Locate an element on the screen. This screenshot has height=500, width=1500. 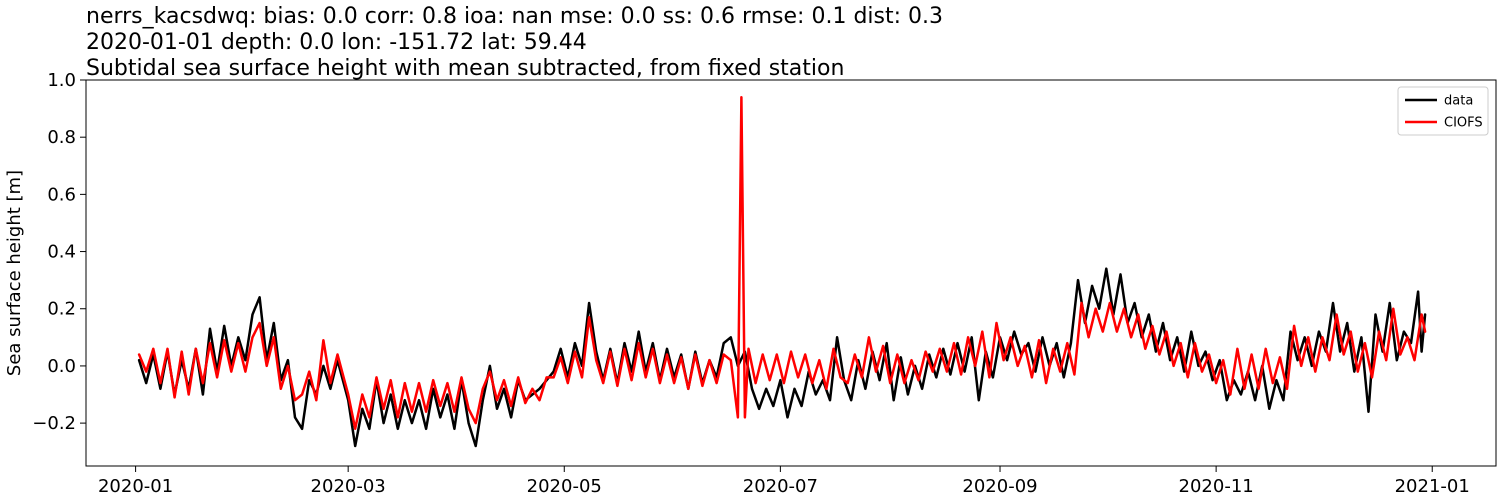
y-tick-label: 0.4 is located at coordinates (61, 252).